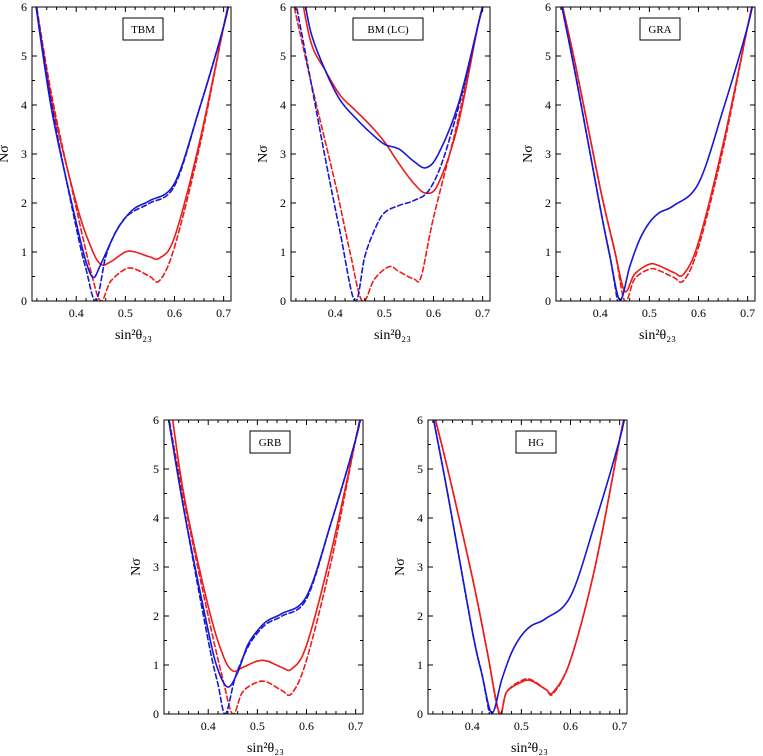 This screenshot has height=756, width=763. I want to click on panel-title: HG, so click(536, 443).